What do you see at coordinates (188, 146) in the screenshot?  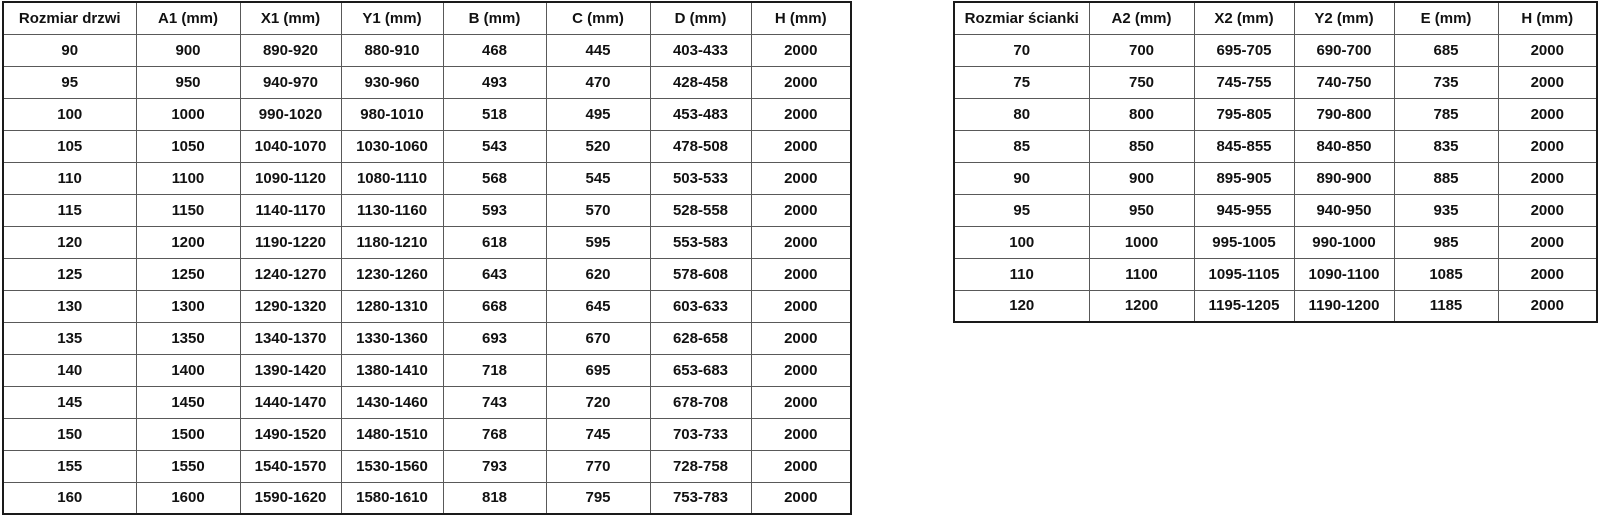 I see `table-cell: 1050` at bounding box center [188, 146].